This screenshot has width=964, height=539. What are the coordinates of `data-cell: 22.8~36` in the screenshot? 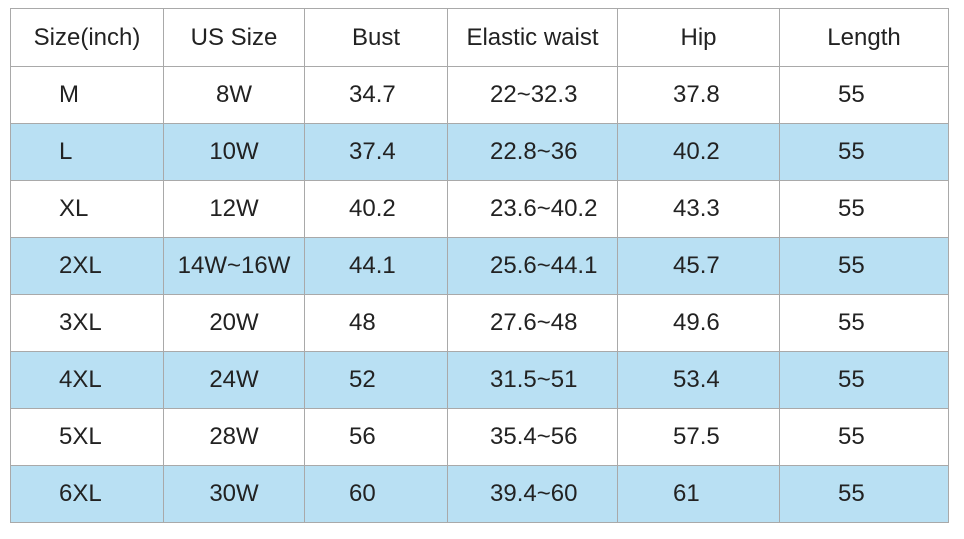 It's located at (532, 152).